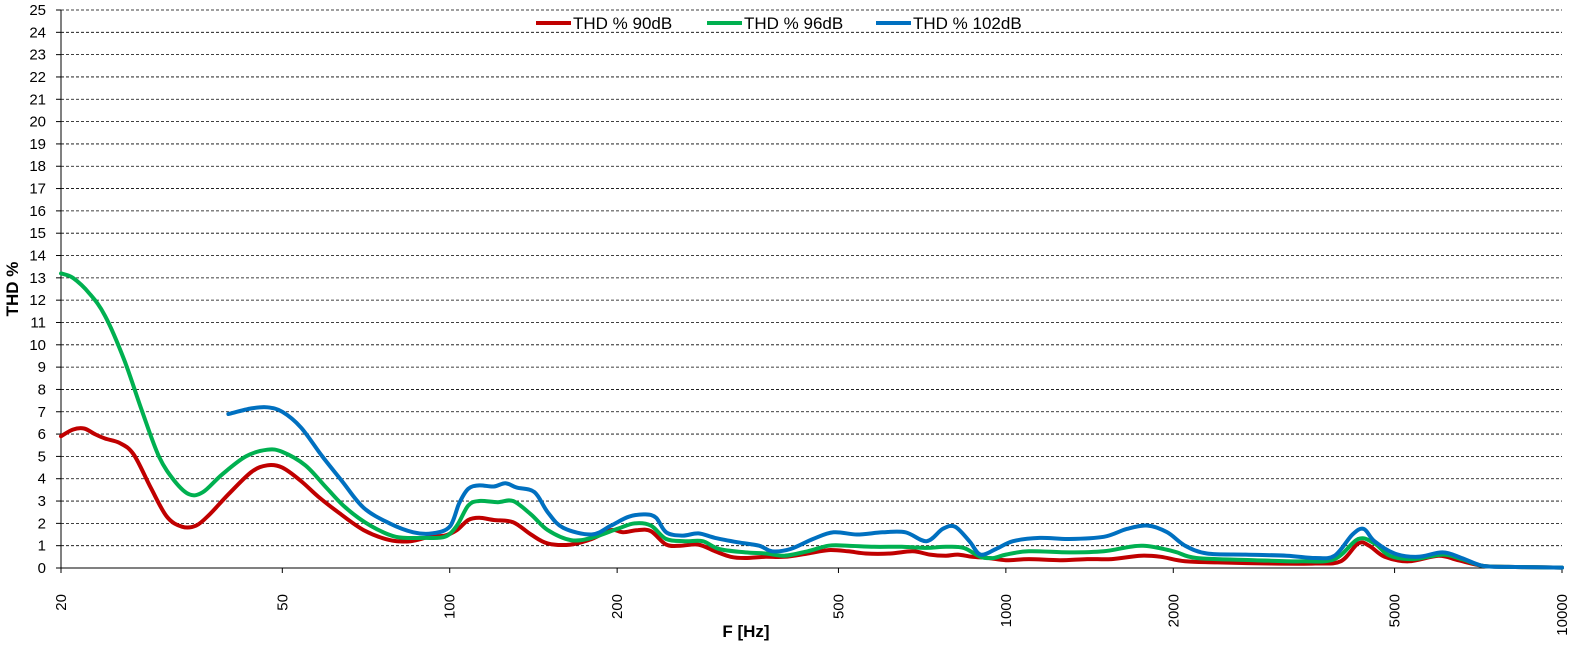 The height and width of the screenshot is (660, 1587). What do you see at coordinates (42, 568) in the screenshot?
I see `y-tick-label: 0` at bounding box center [42, 568].